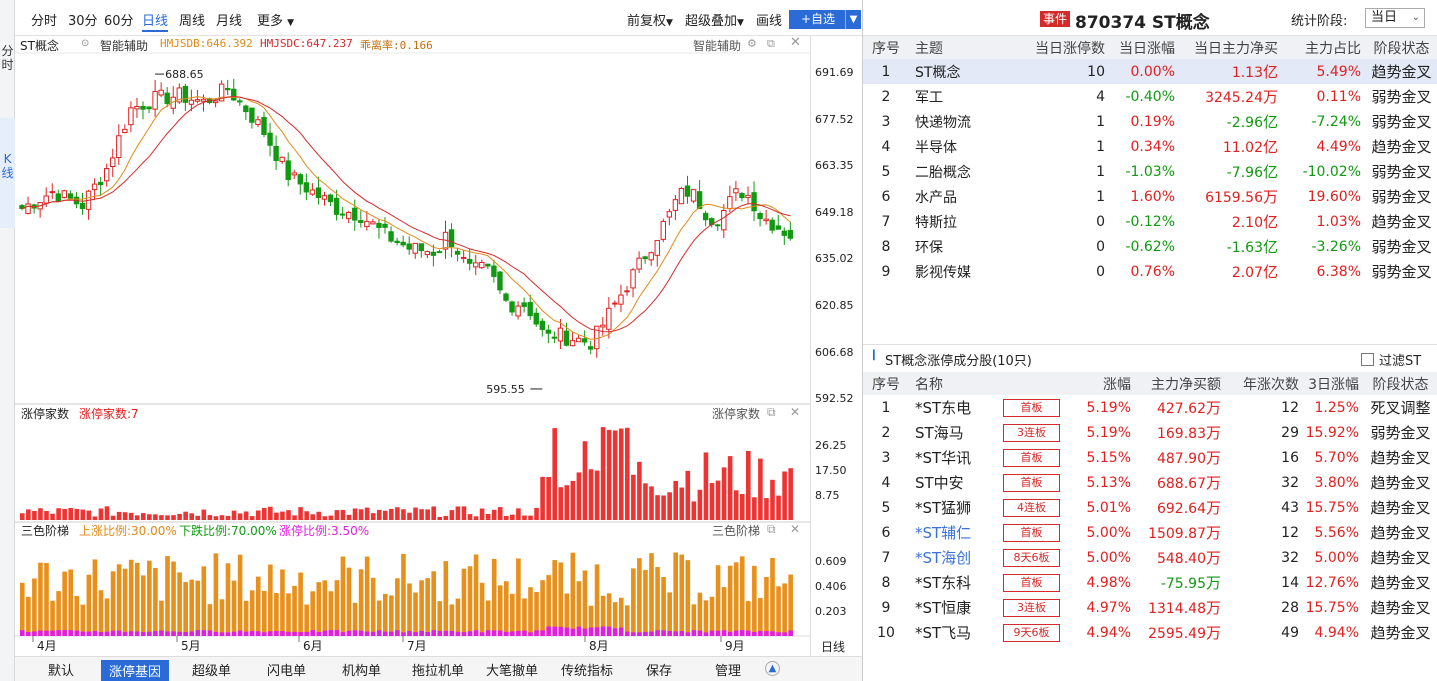 The width and height of the screenshot is (1437, 681). I want to click on overlay-dropdown: 超级叠加▼, so click(714, 19).